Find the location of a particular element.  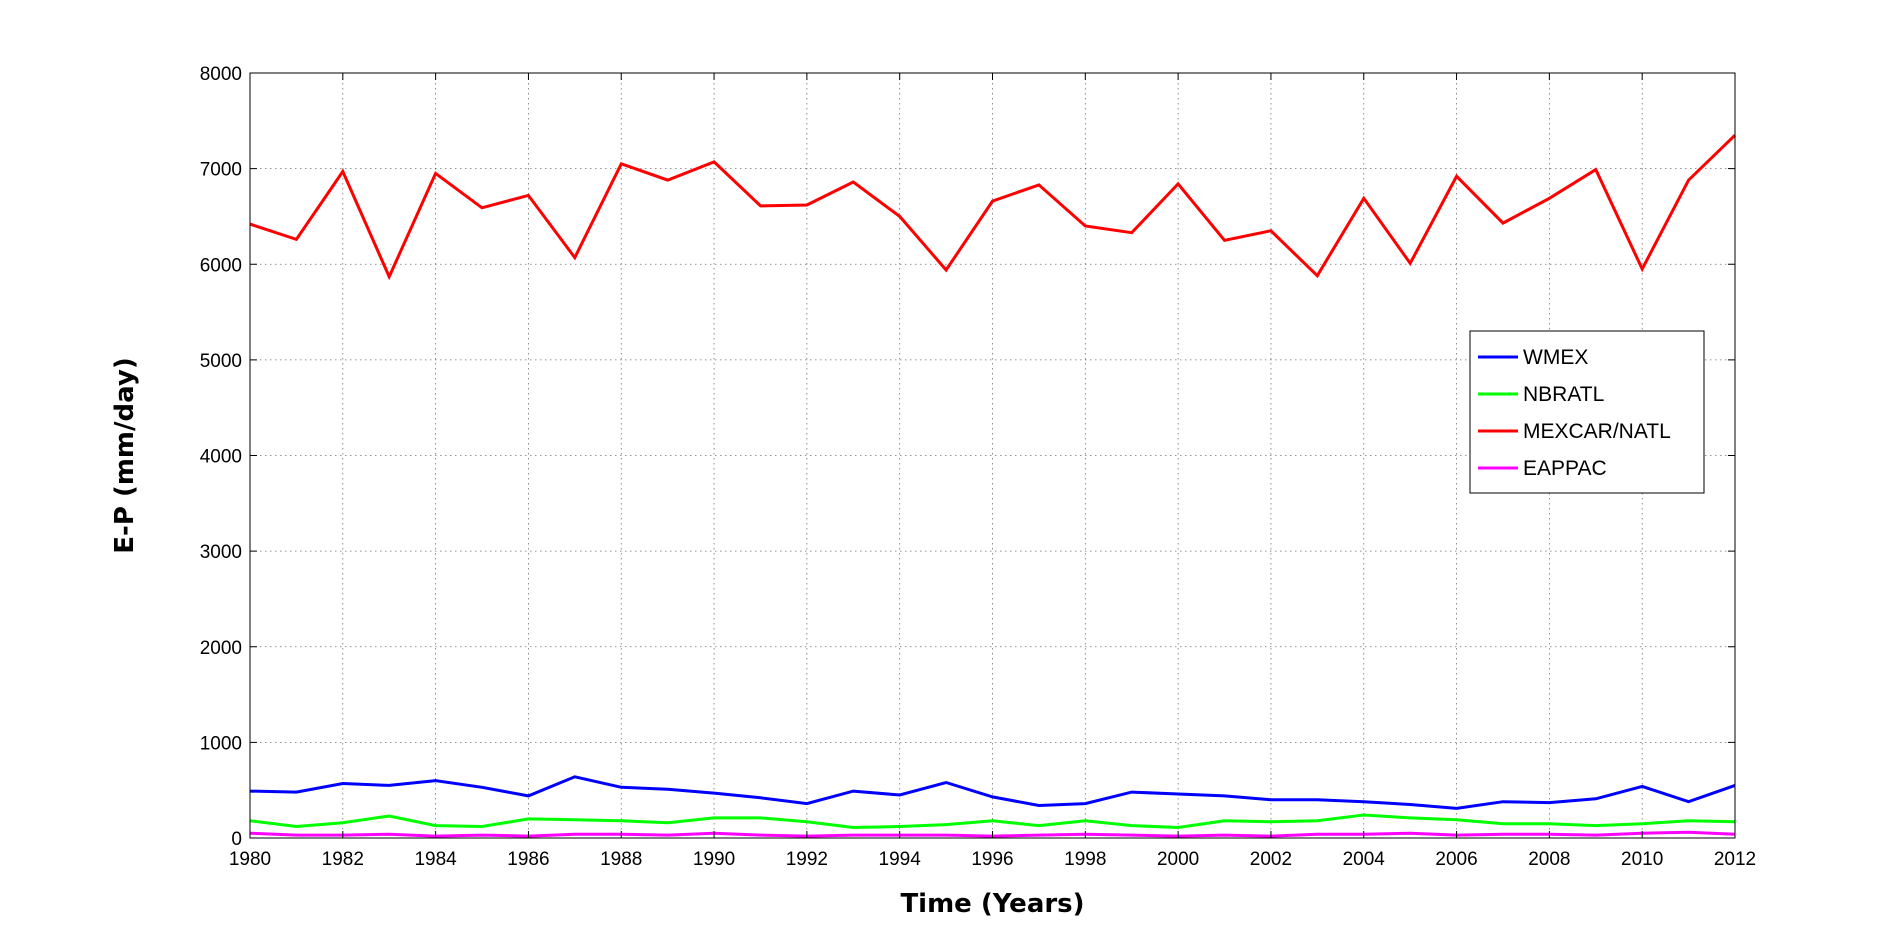

x-tick-label: 1992 is located at coordinates (807, 859).